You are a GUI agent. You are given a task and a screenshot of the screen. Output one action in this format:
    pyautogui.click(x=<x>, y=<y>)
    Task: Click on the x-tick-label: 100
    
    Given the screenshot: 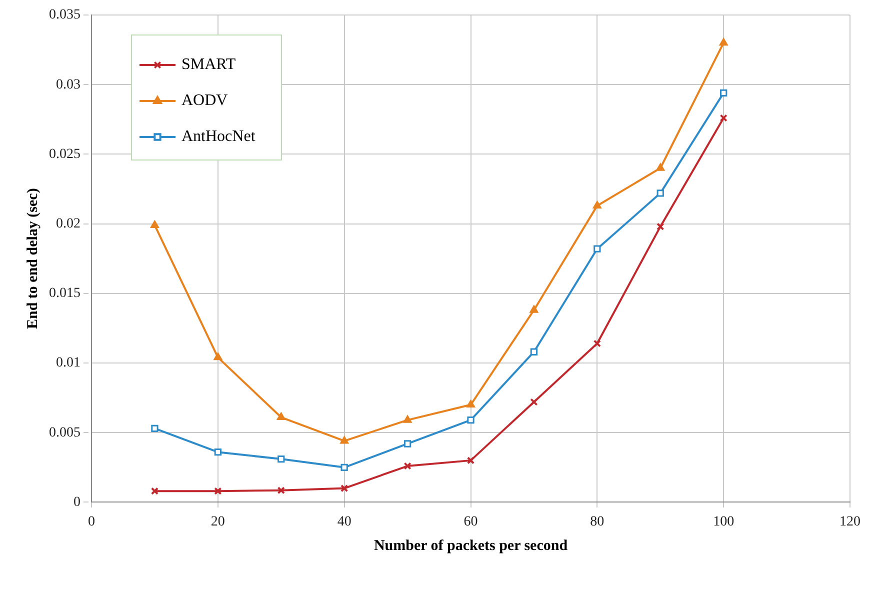 What is the action you would take?
    pyautogui.click(x=723, y=522)
    